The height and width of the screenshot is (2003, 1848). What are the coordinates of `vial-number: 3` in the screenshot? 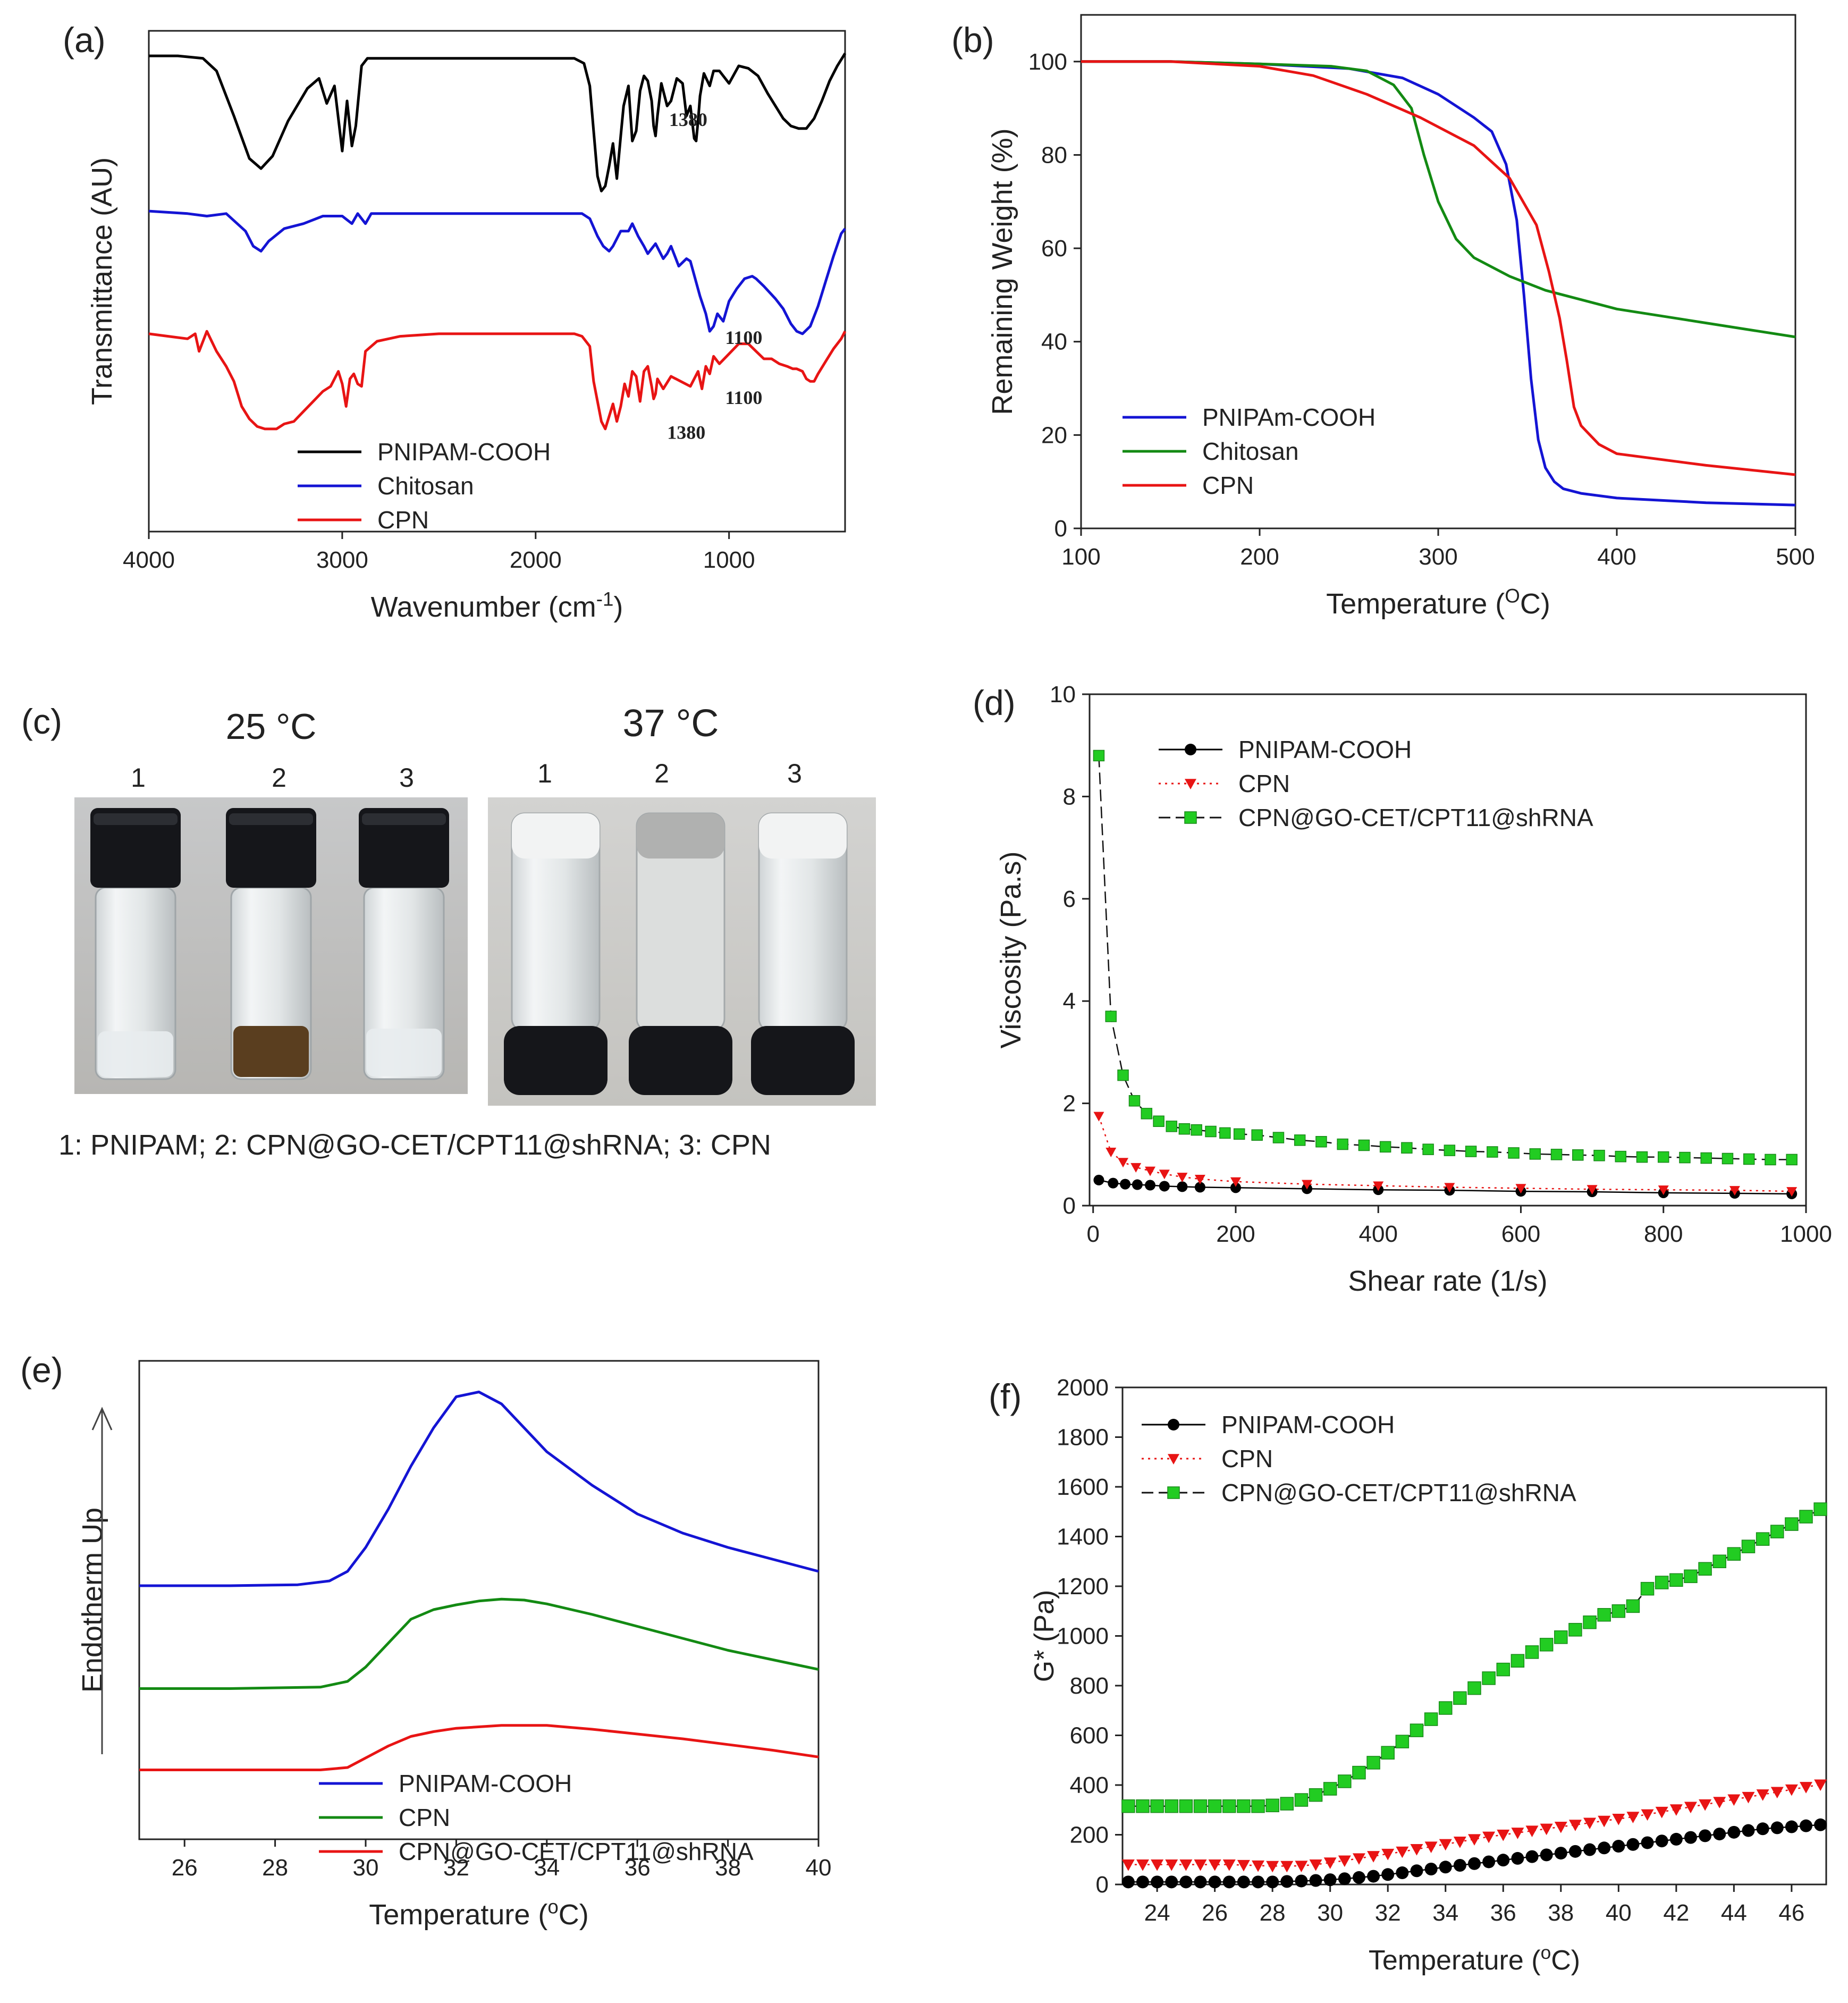 It's located at (407, 778).